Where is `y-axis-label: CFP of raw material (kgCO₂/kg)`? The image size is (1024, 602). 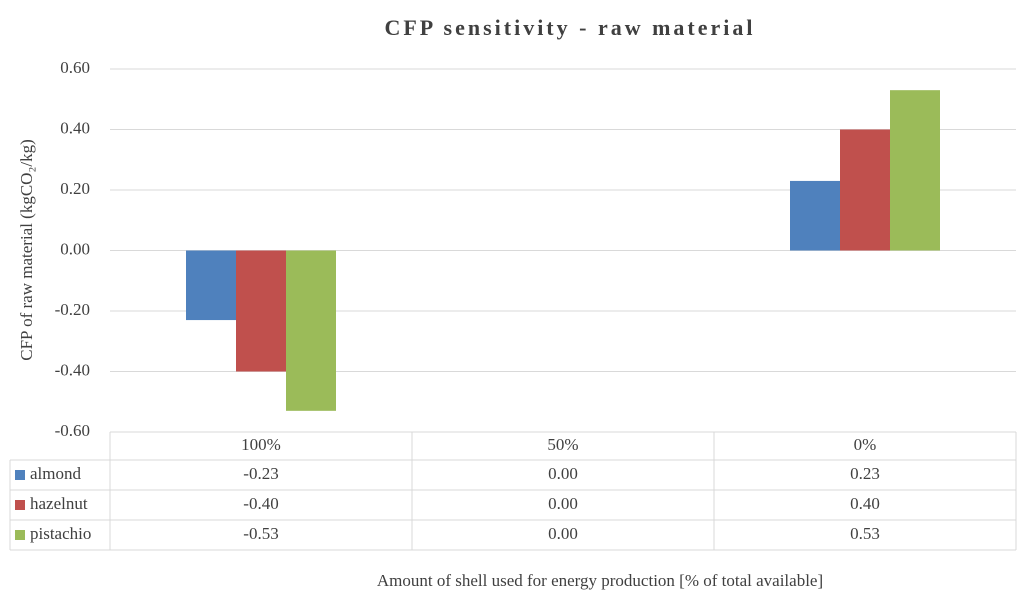
y-axis-label: CFP of raw material (kgCO₂/kg) is located at coordinates (26, 250).